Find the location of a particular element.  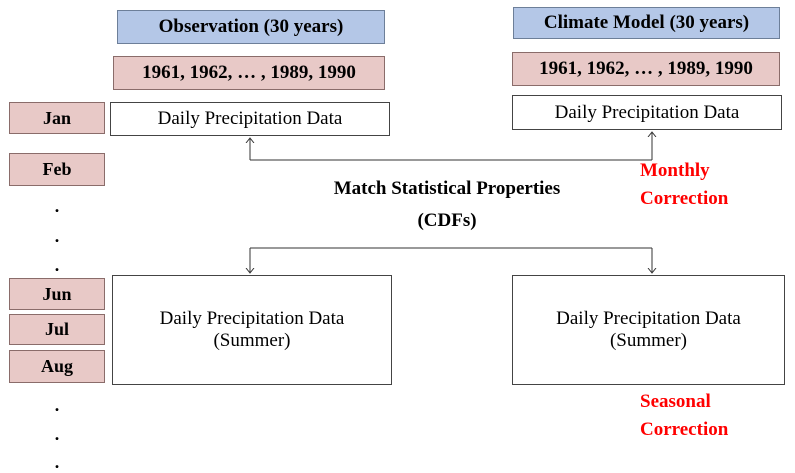

month: Jun is located at coordinates (57, 294).